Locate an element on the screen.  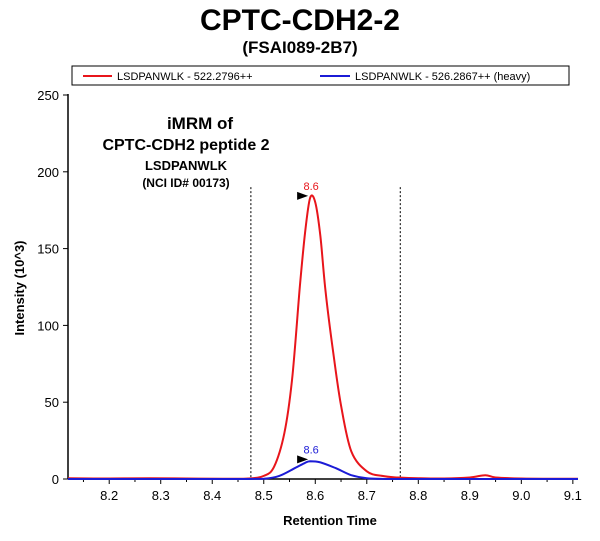
y-tick-label: 150 is located at coordinates (48, 249).